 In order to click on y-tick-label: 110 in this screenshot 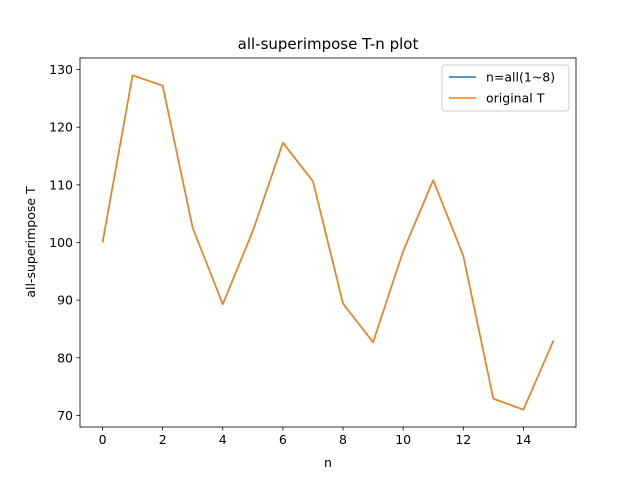, I will do `click(61, 184)`.